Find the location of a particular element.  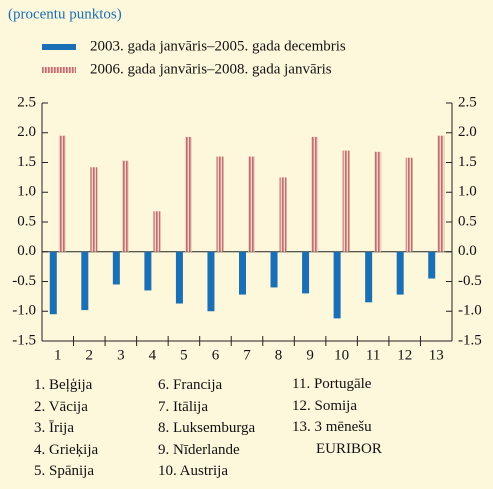

key-item: 8. Luksemburga is located at coordinates (207, 428).